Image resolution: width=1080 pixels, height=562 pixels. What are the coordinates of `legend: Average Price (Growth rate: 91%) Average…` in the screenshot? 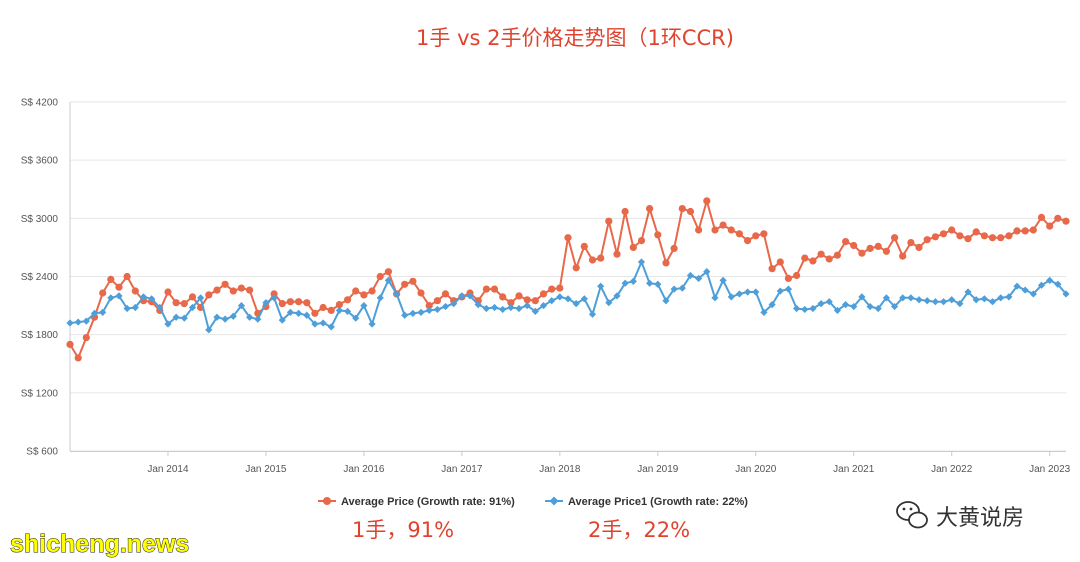 It's located at (533, 502).